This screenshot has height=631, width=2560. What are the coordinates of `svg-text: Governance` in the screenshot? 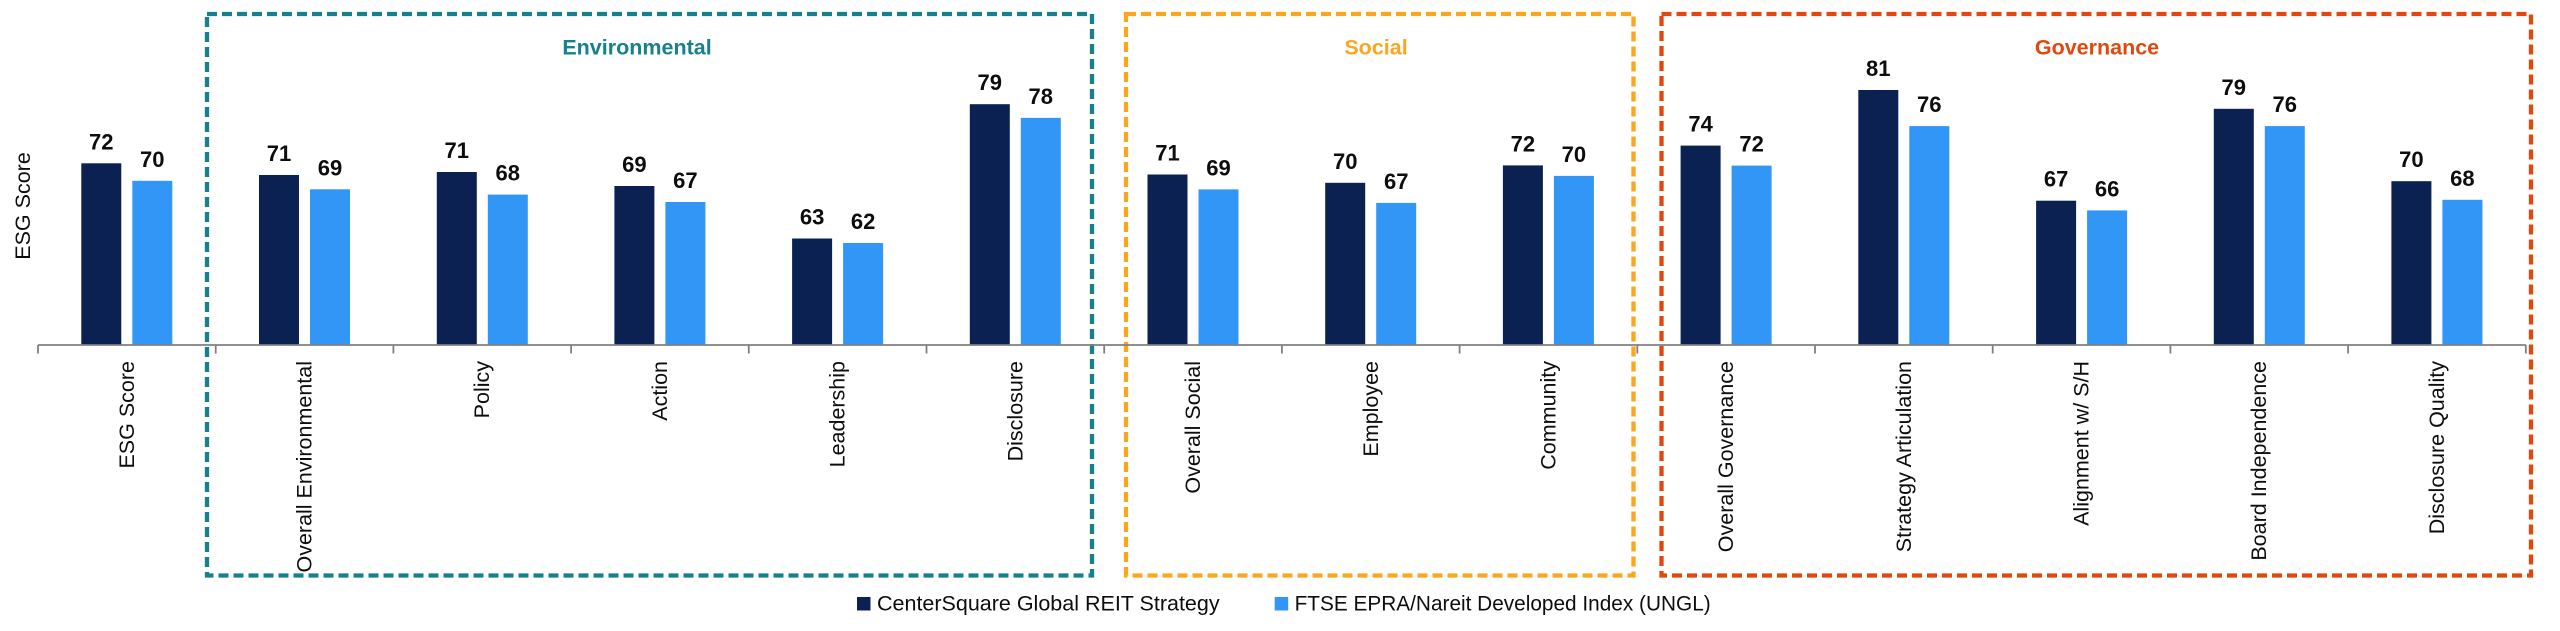 It's located at (2097, 48).